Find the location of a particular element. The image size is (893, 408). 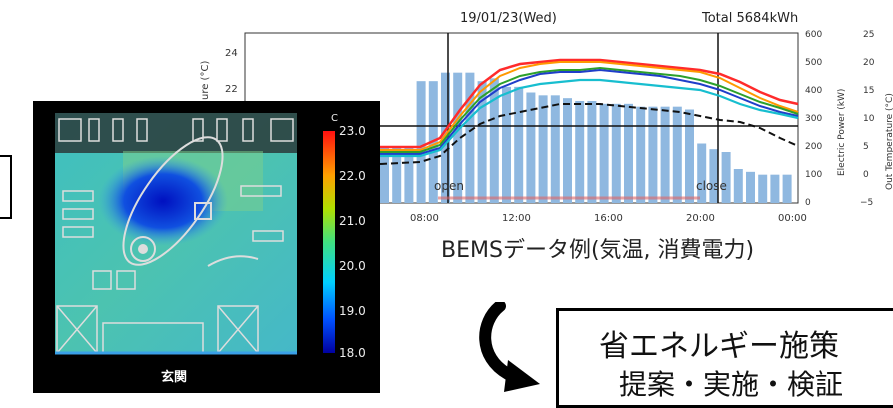

colorbar is located at coordinates (329, 242).